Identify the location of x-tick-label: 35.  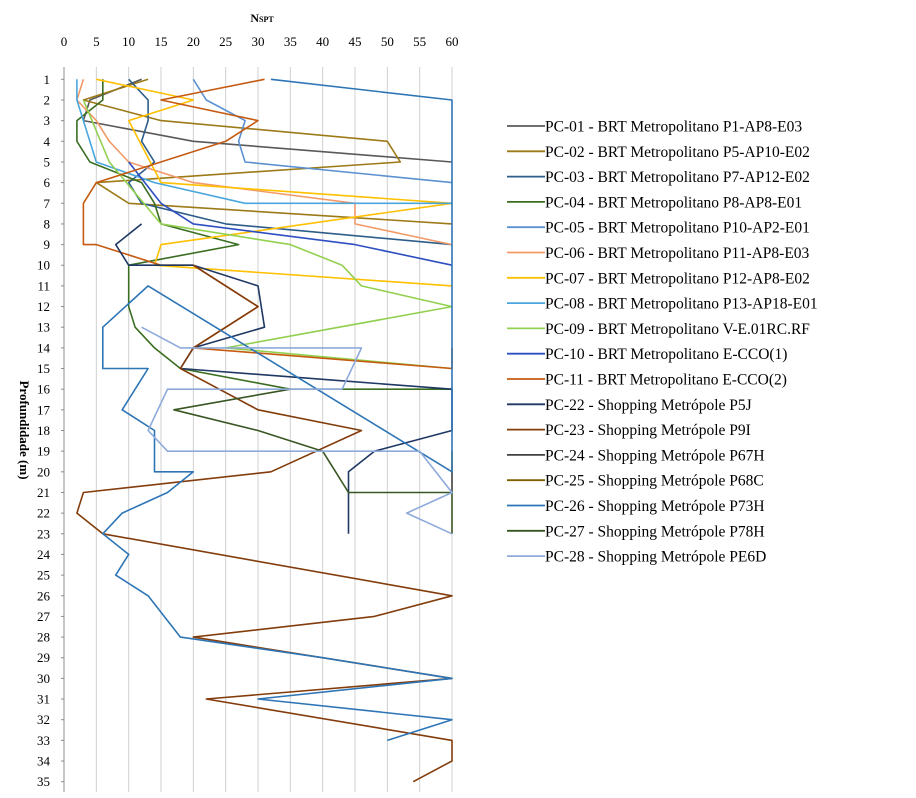
(290, 41).